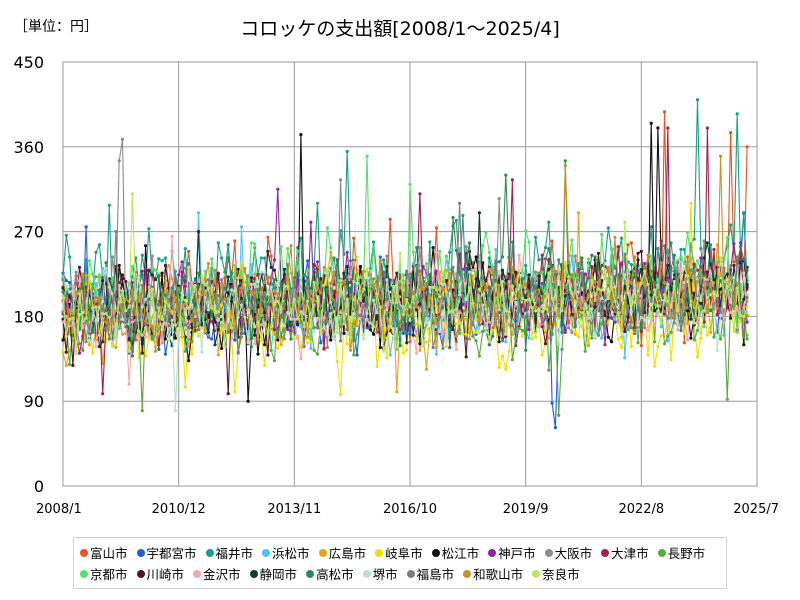  Describe the element at coordinates (160, 573) in the screenshot. I see `legend-item: 川崎市` at that location.